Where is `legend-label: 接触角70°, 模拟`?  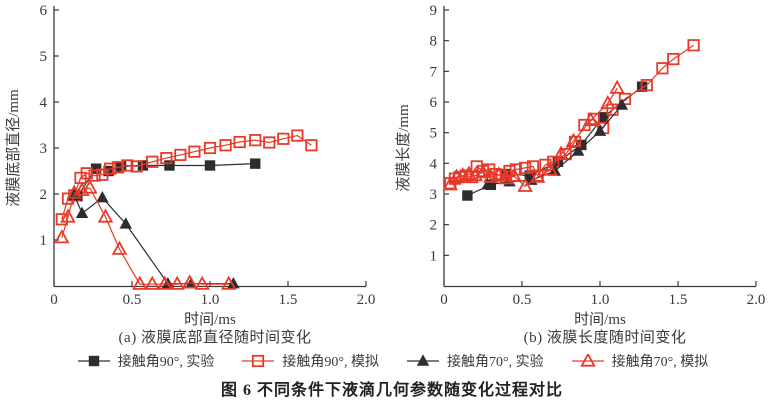
legend-label: 接触角70°, 模拟 is located at coordinates (660, 362).